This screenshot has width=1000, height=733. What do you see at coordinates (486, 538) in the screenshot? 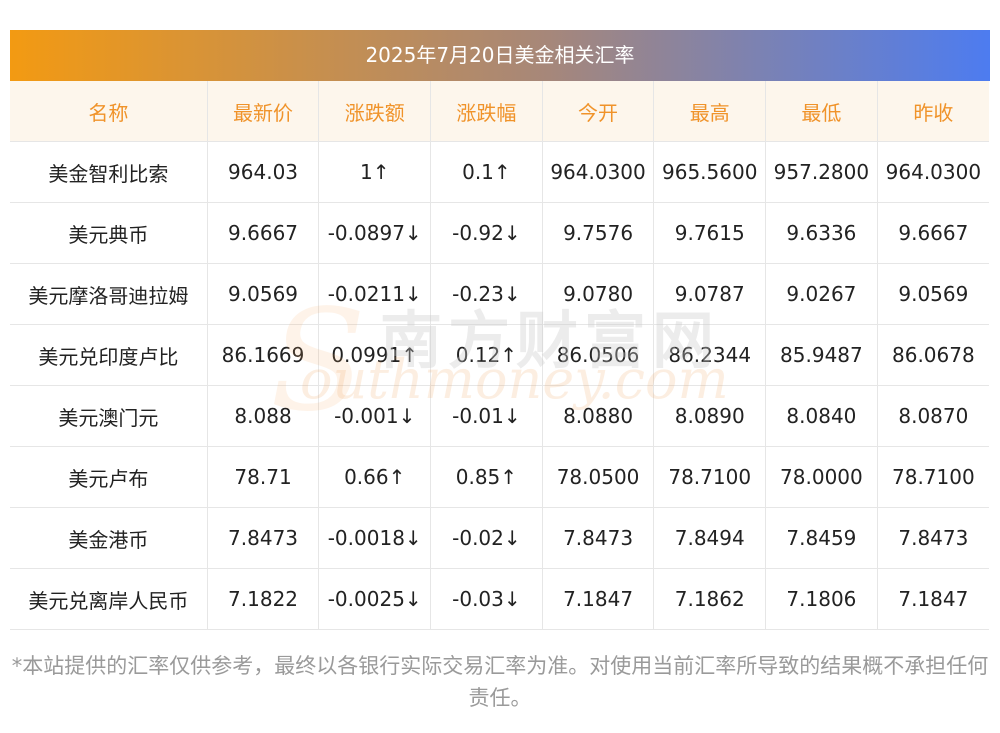
I see `cell-pct: -0.02↓` at bounding box center [486, 538].